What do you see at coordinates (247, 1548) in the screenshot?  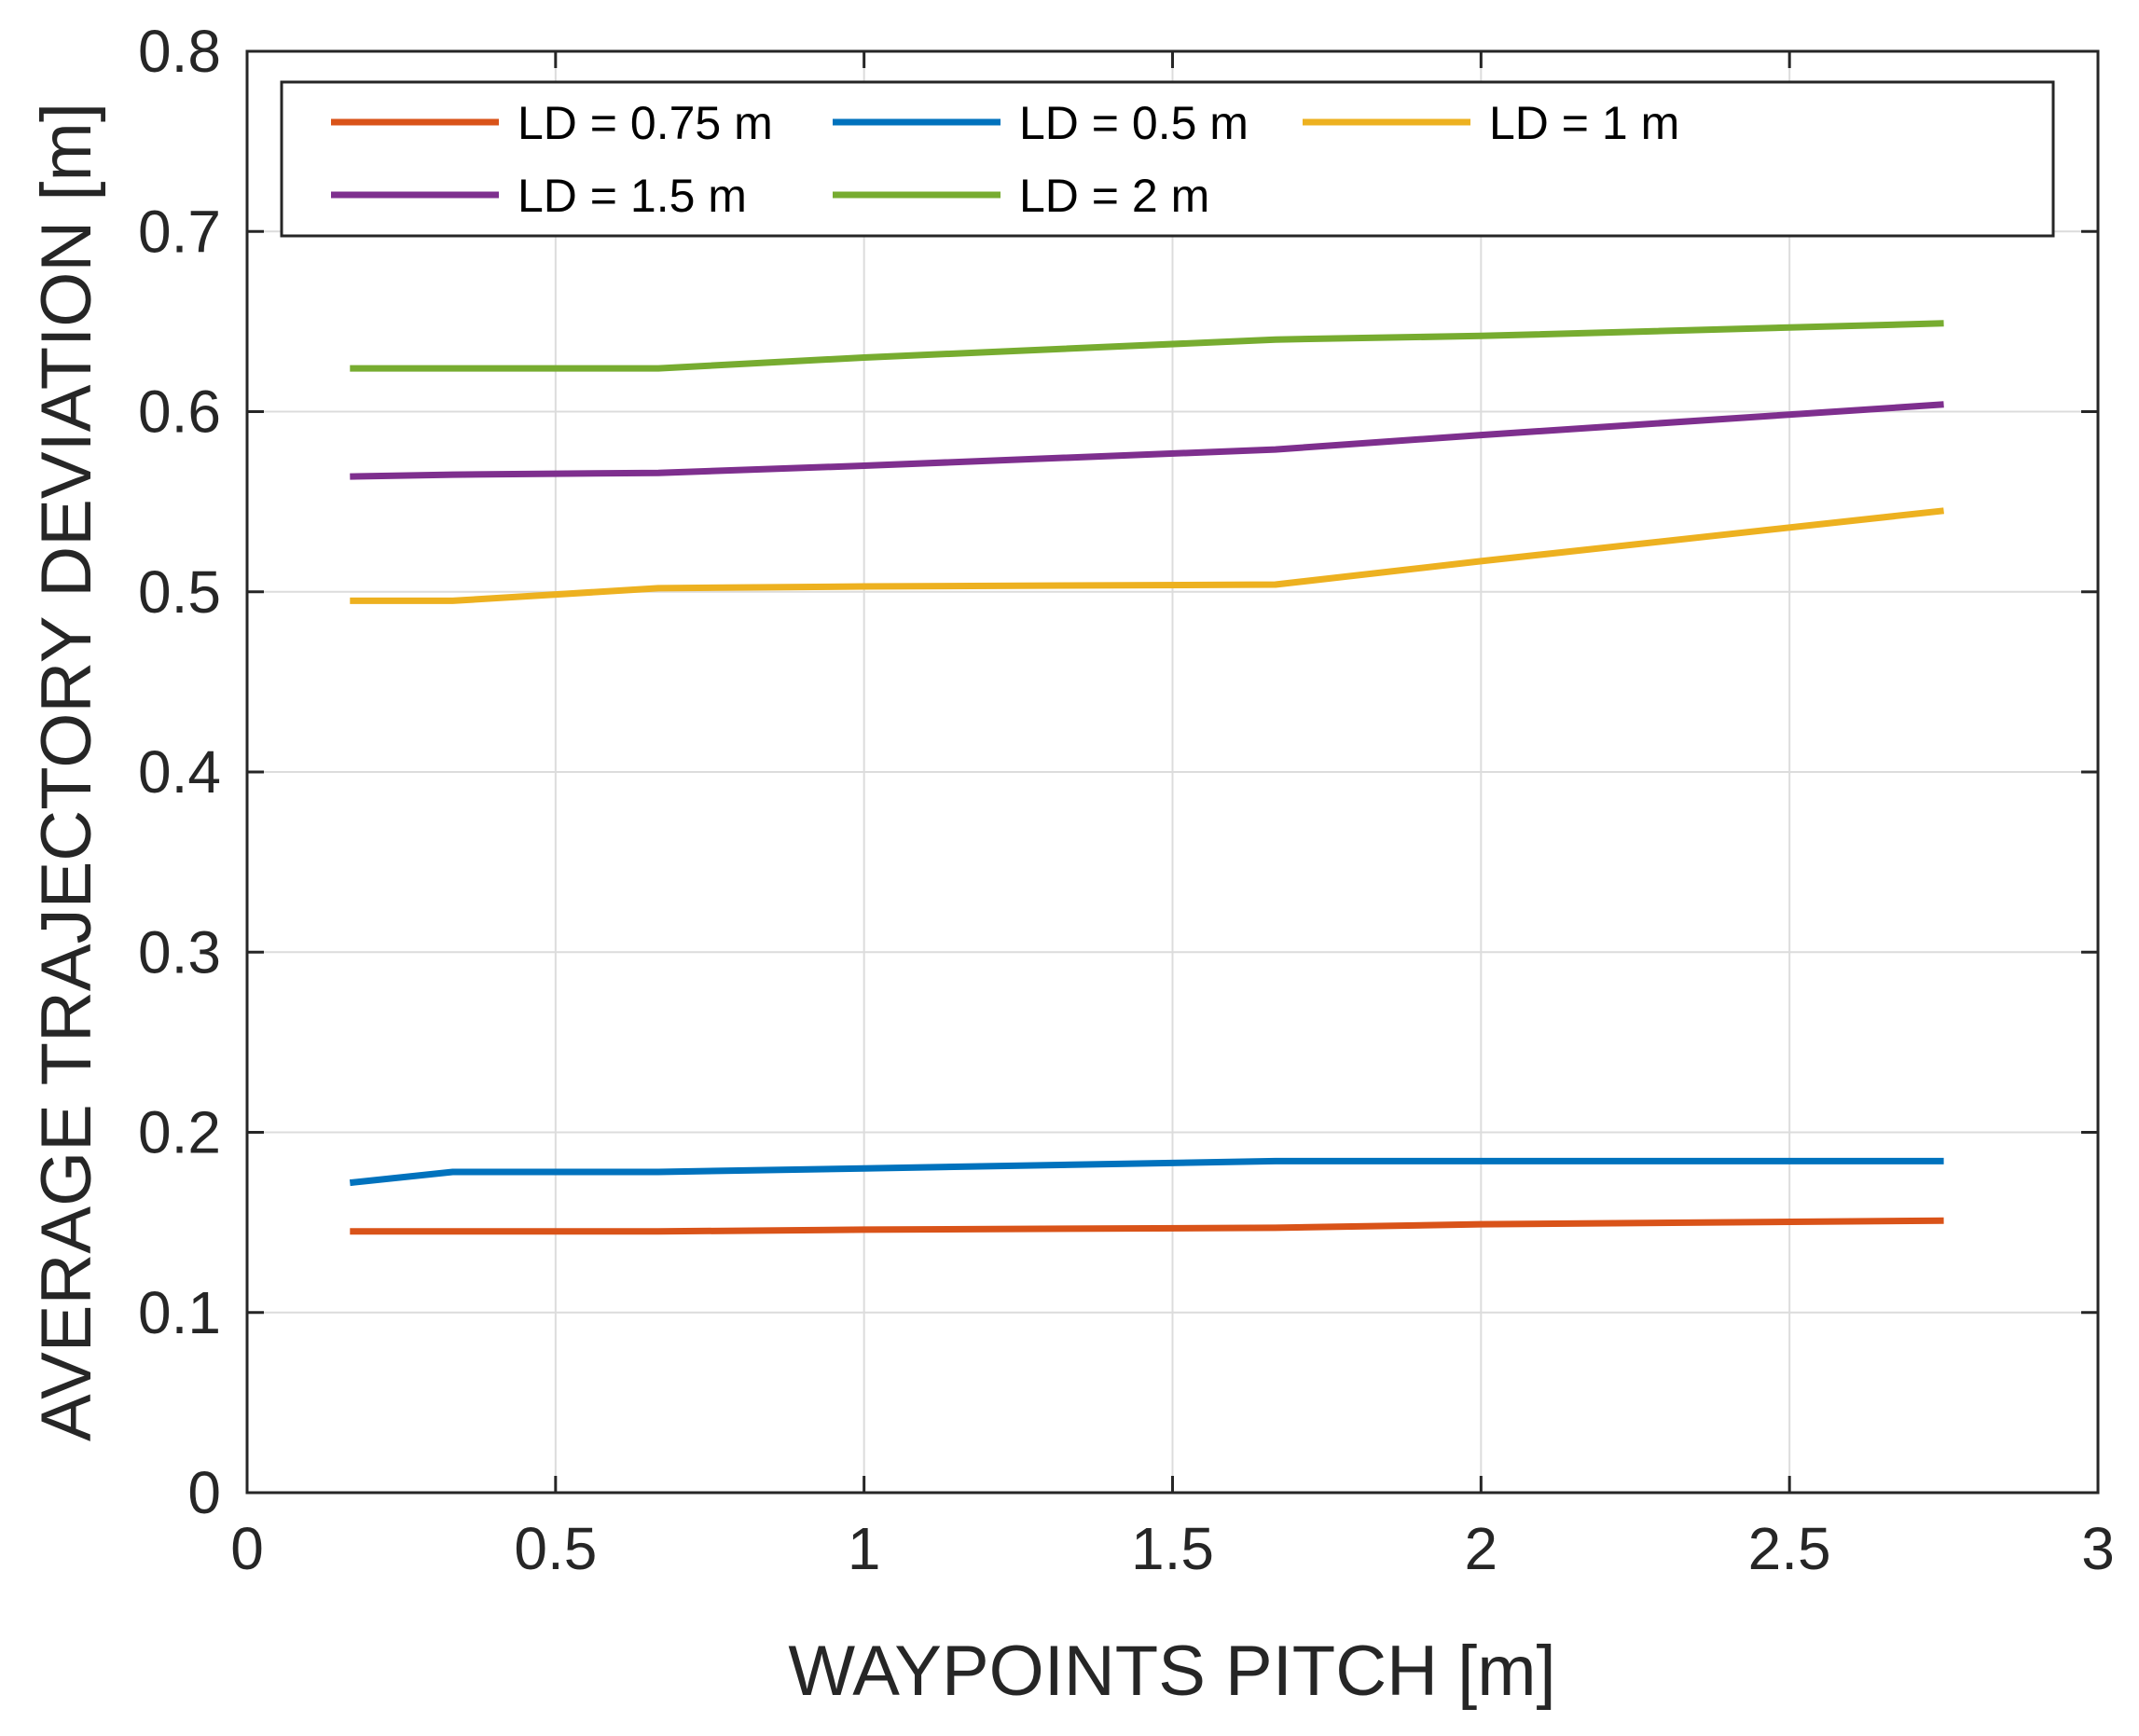 I see `x-tick-label: 0` at bounding box center [247, 1548].